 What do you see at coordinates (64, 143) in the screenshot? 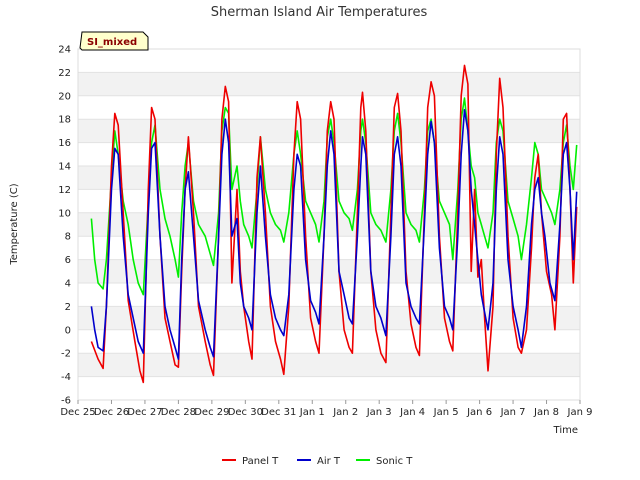
I see `y-tick-label: 16` at bounding box center [64, 143].